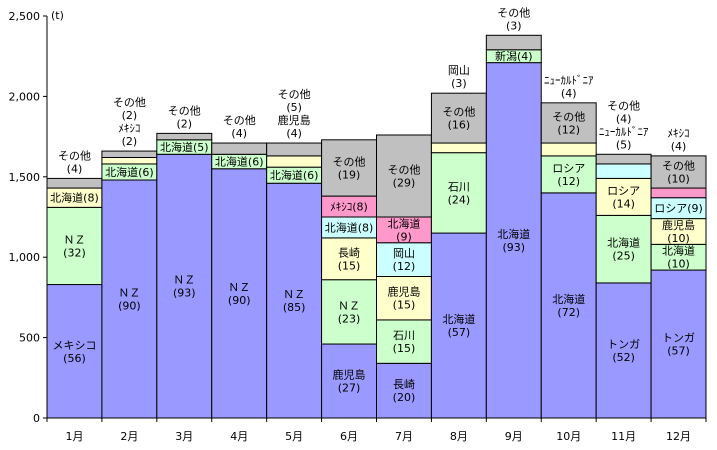 The height and width of the screenshot is (450, 717). Describe the element at coordinates (459, 125) in the screenshot. I see `segment-label: (16)` at that location.